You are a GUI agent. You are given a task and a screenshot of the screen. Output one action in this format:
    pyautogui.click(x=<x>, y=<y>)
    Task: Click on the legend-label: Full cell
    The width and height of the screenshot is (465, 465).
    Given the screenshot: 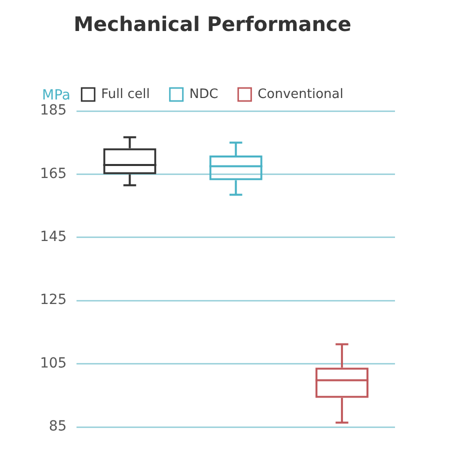 What is the action you would take?
    pyautogui.click(x=125, y=94)
    